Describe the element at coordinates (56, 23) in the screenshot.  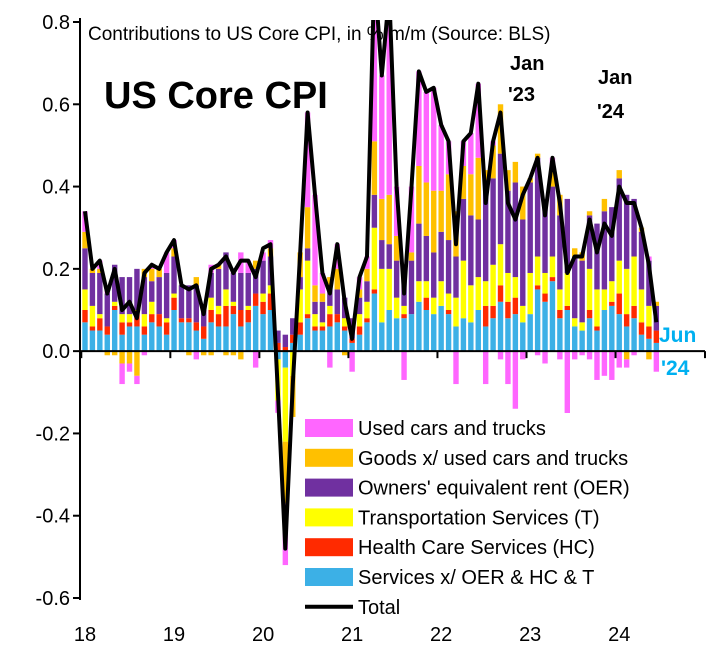
I see `y-tick-label: 0.8` at that location.